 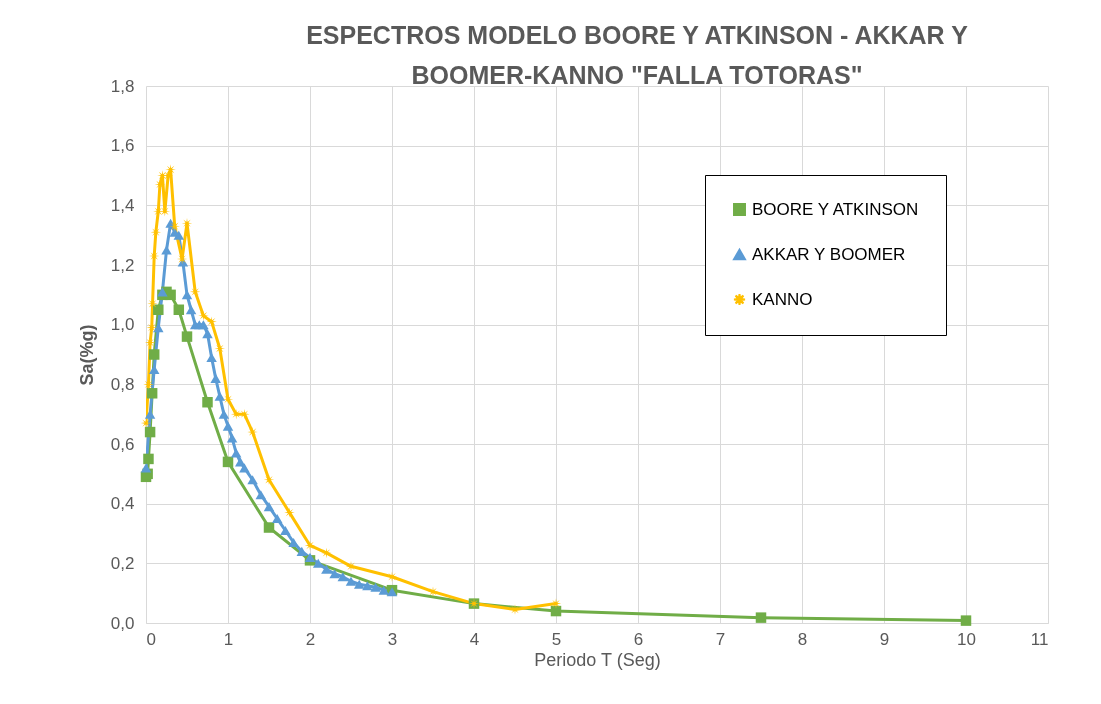 What do you see at coordinates (474, 639) in the screenshot?
I see `x-tick-label: 4` at bounding box center [474, 639].